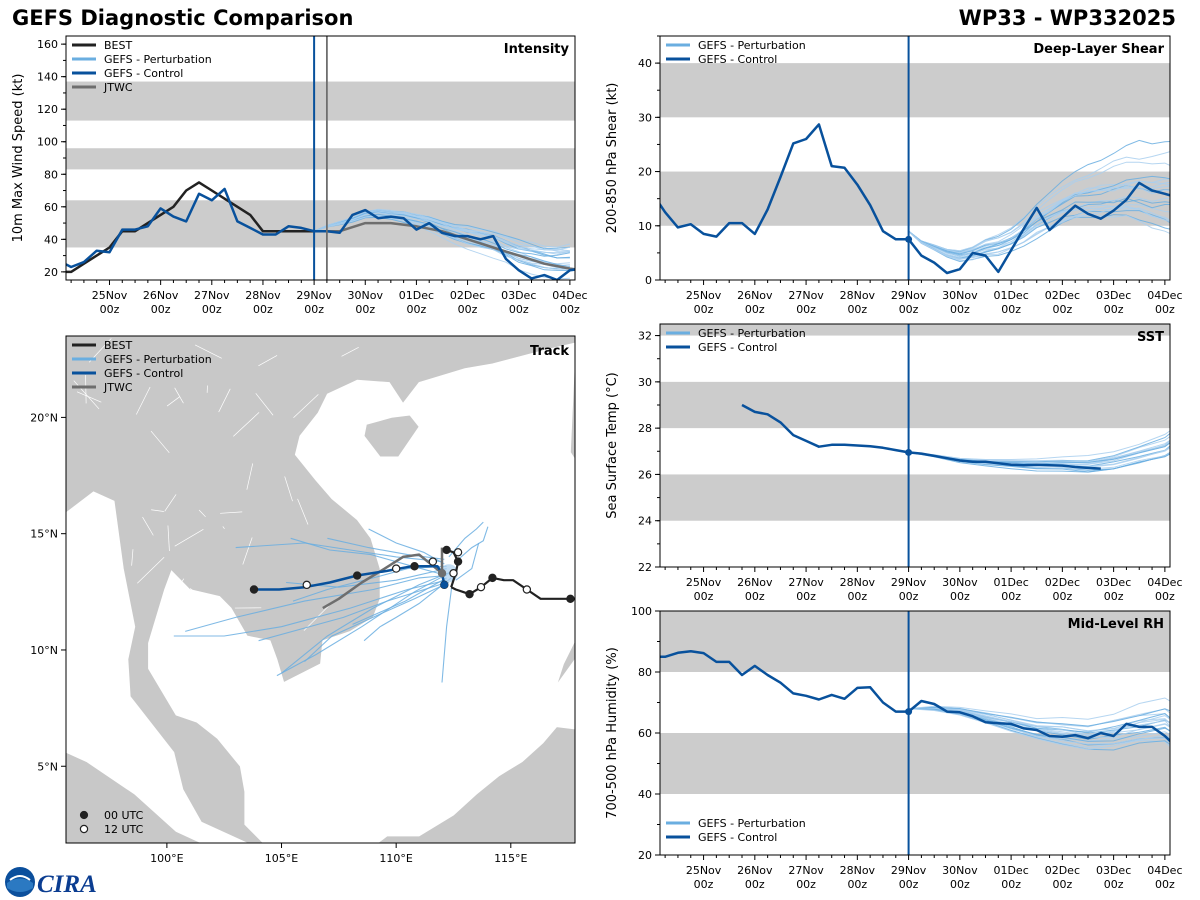 The image size is (1200, 900). I want to click on y-axis-label: 200-850 hPa Shear (kt), so click(612, 158).